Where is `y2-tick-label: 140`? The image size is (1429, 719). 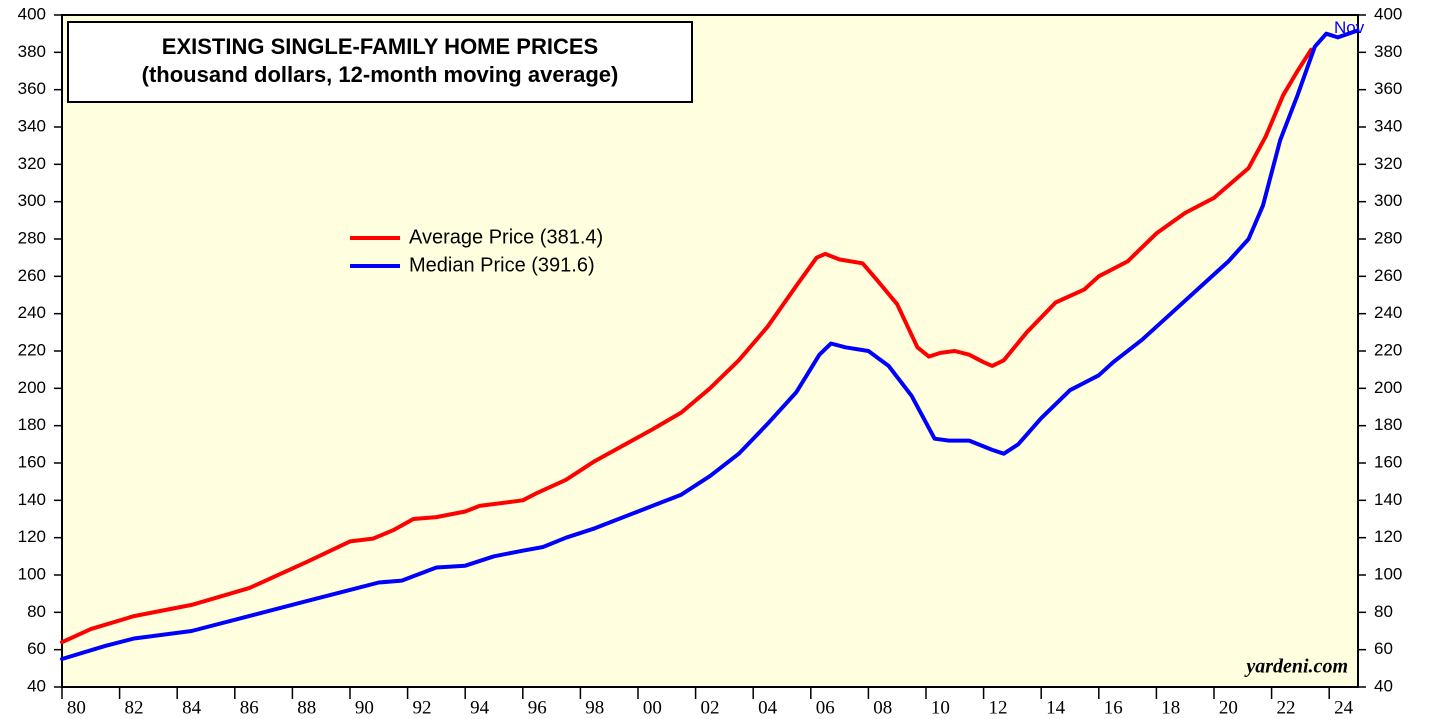
y2-tick-label: 140 is located at coordinates (1388, 499).